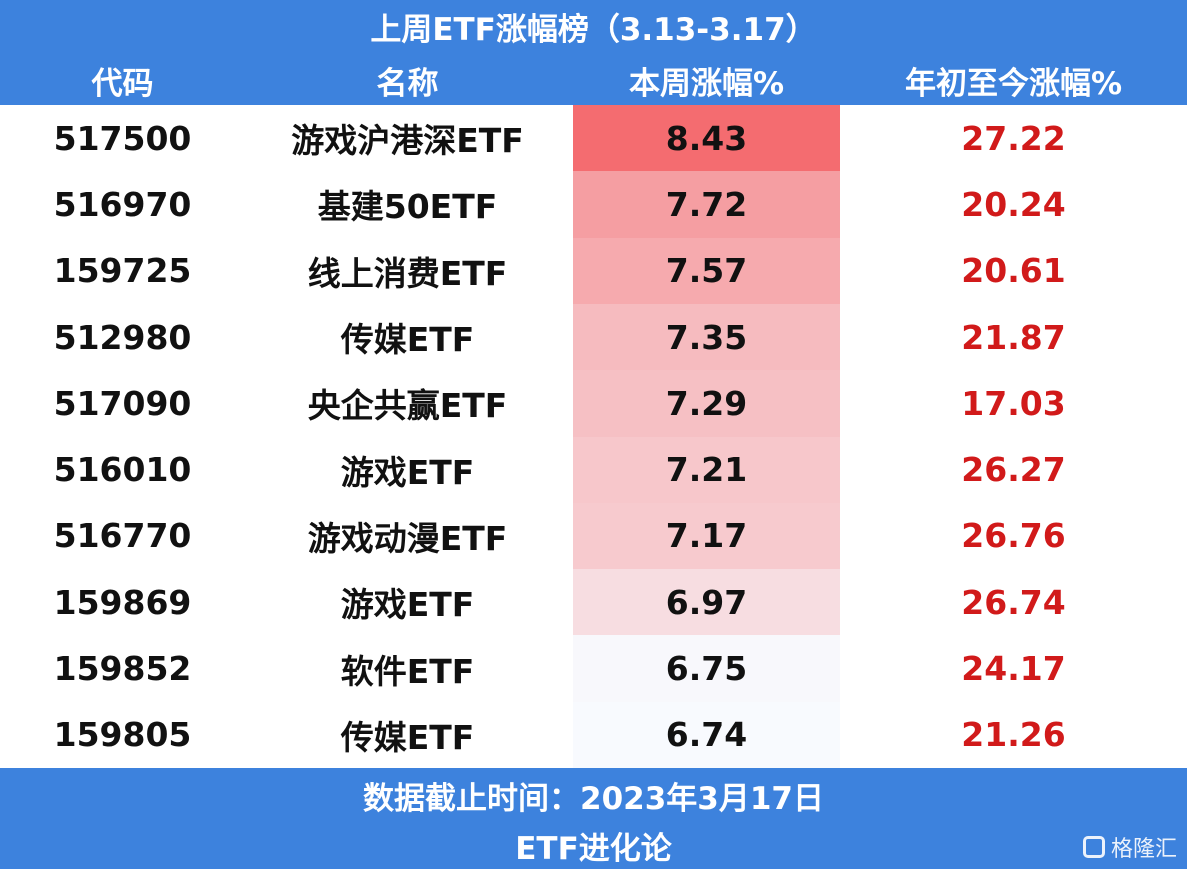  I want to click on weekly-change: 6.97, so click(706, 602).